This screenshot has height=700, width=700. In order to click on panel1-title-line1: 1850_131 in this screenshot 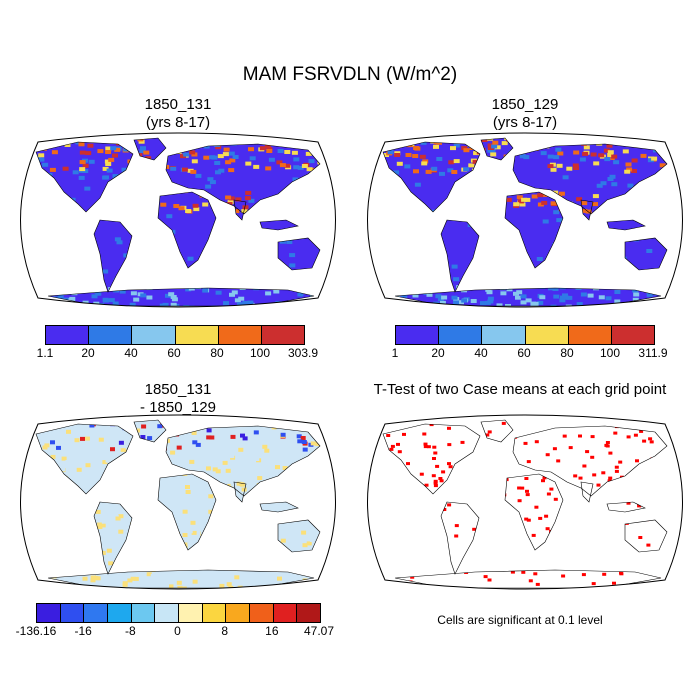, I will do `click(178, 104)`.